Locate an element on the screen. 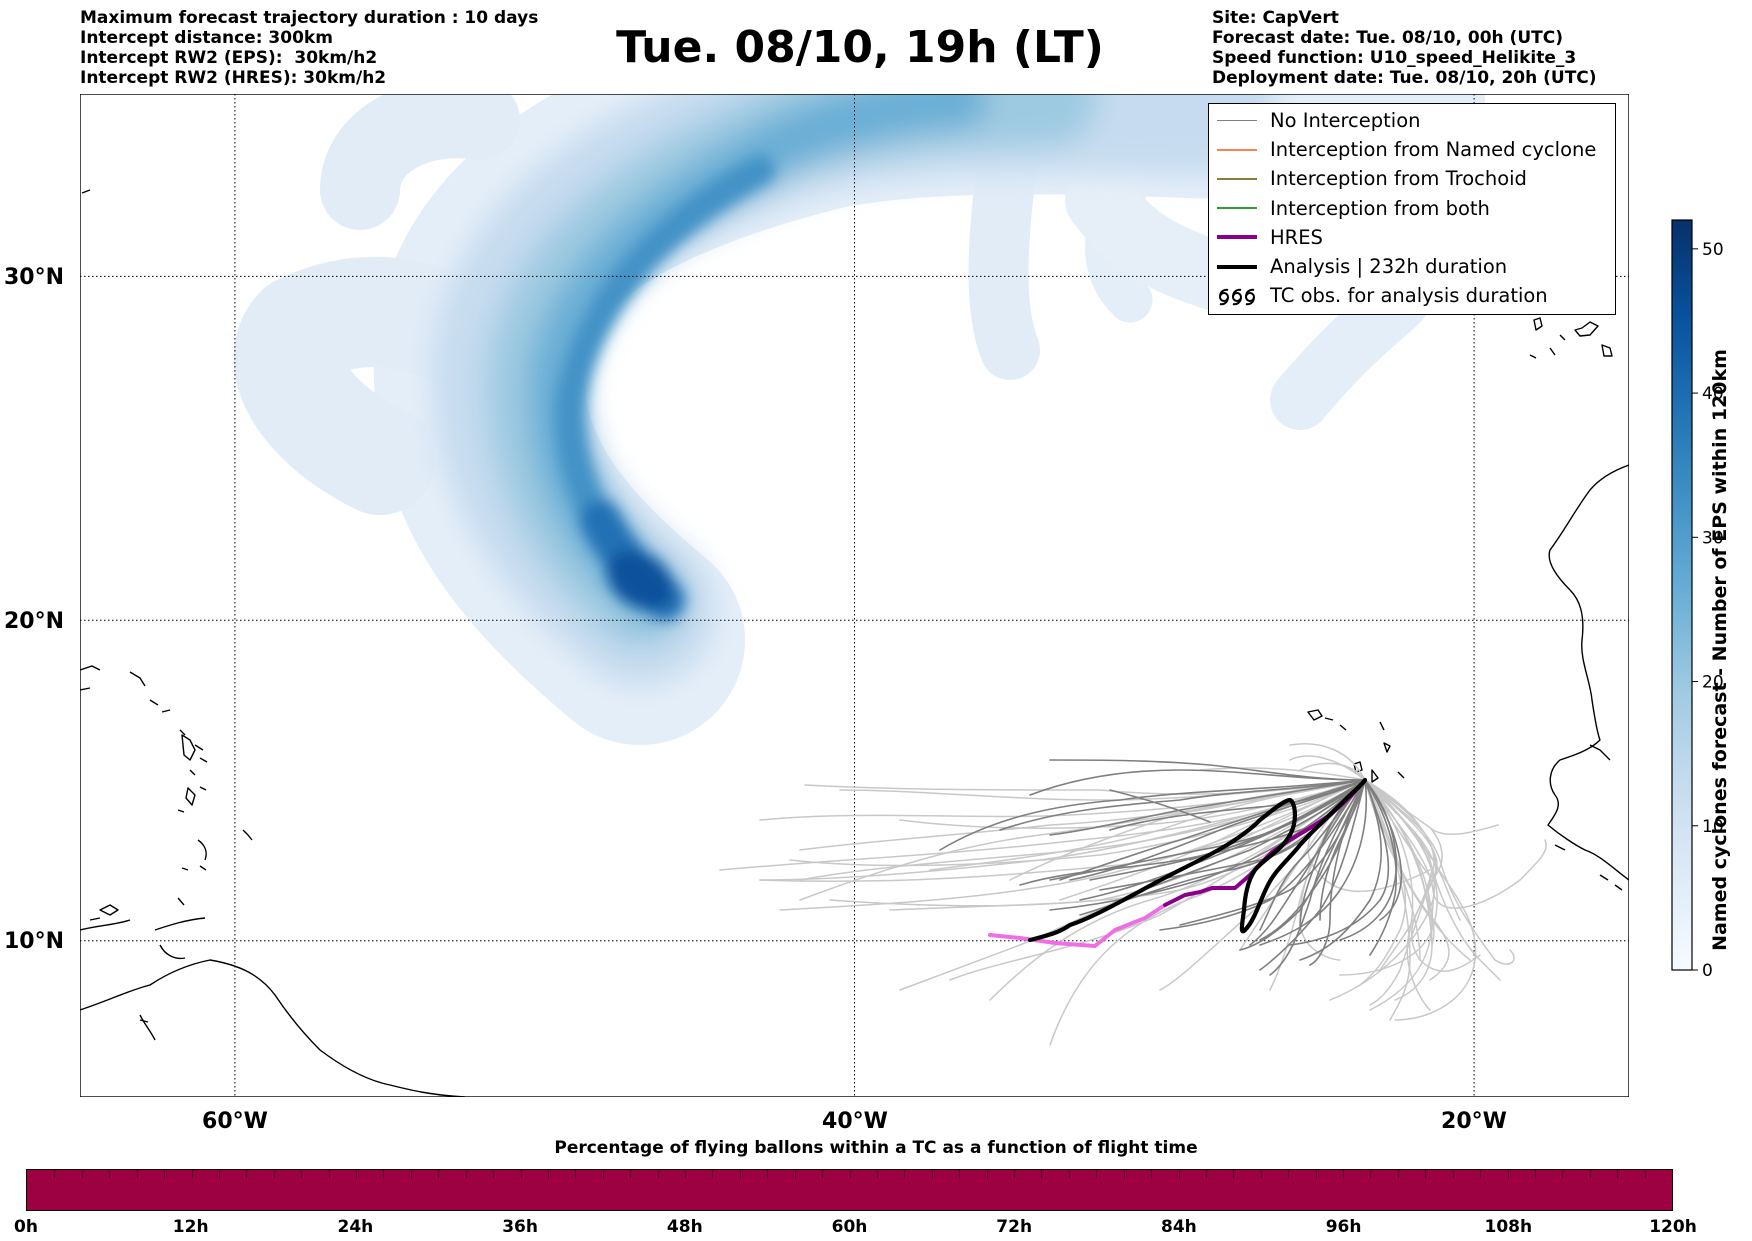  legend-item-analysis: Analysis | 232h duration is located at coordinates (1412, 266).